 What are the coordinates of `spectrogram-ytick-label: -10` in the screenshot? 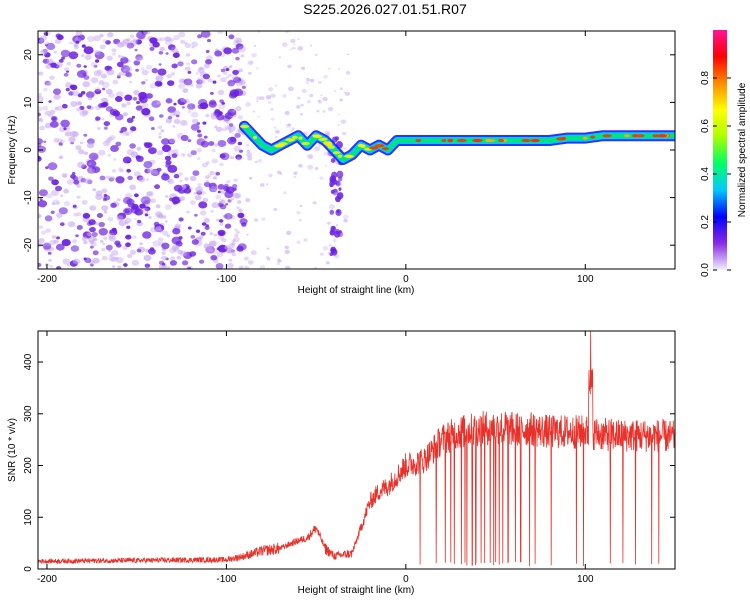 It's located at (28, 197).